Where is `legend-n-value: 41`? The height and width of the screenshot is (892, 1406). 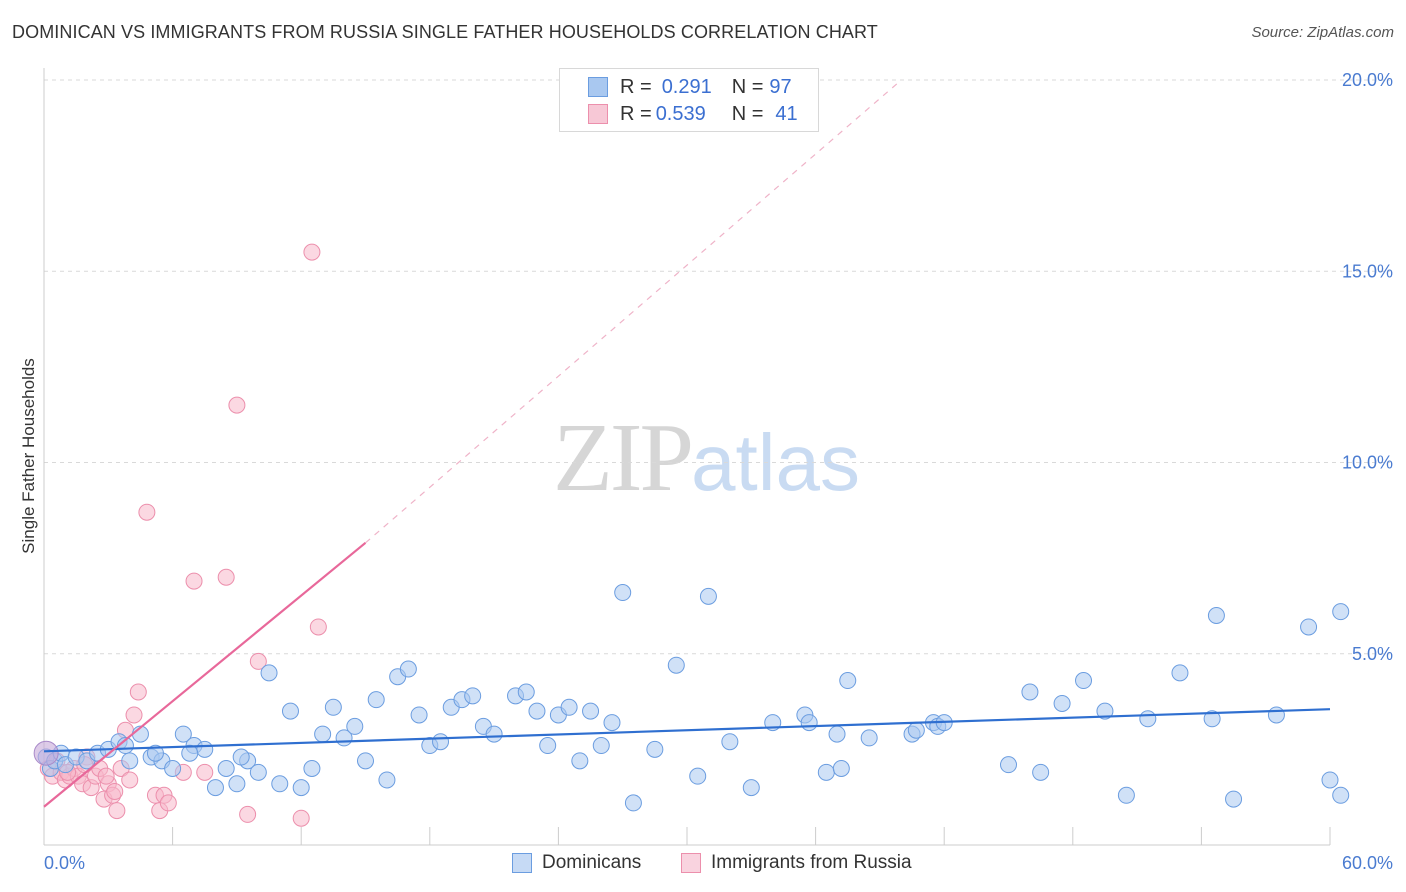
legend-n-value: 41 is located at coordinates (786, 113).